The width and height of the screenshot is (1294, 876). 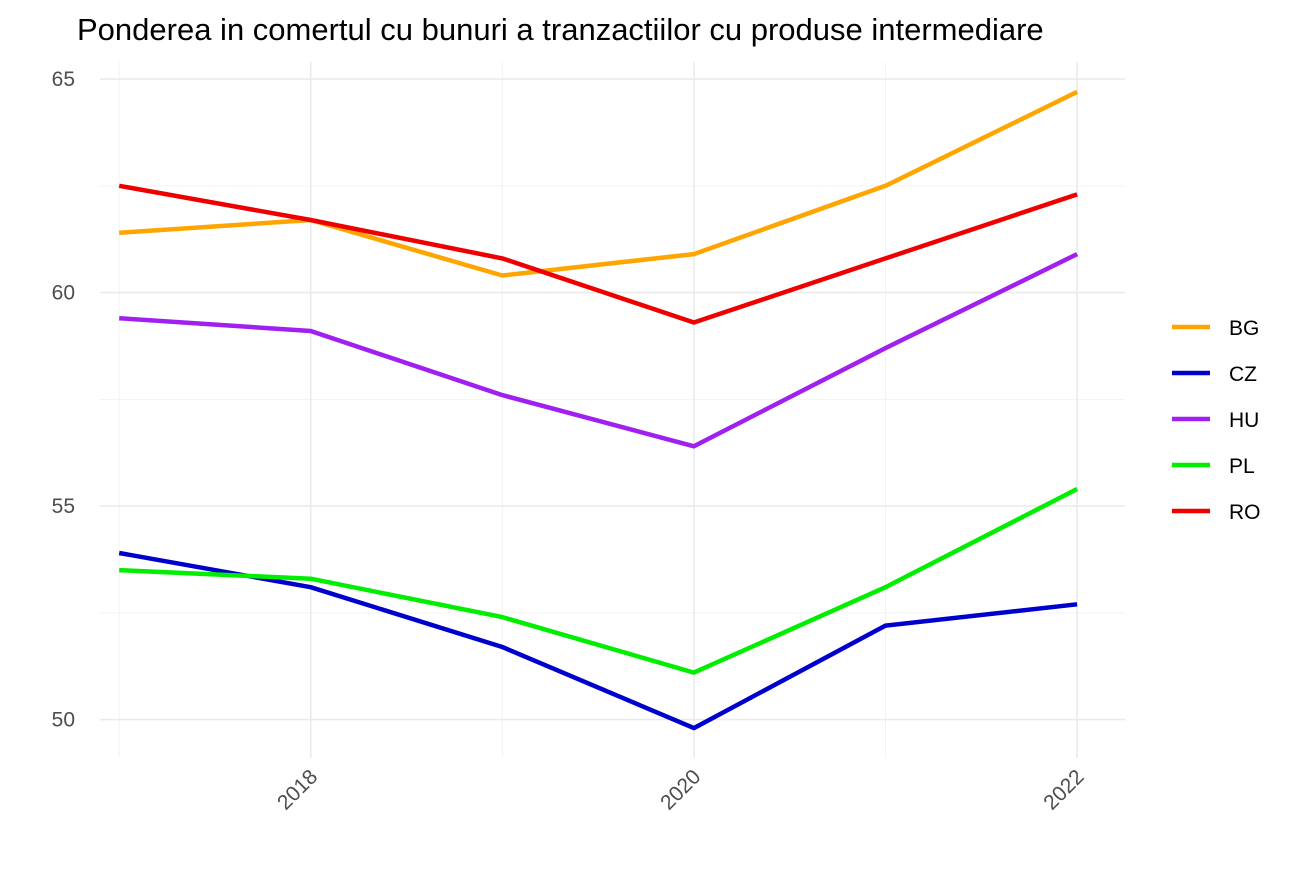 What do you see at coordinates (1244, 420) in the screenshot?
I see `legend-label-hu: HU` at bounding box center [1244, 420].